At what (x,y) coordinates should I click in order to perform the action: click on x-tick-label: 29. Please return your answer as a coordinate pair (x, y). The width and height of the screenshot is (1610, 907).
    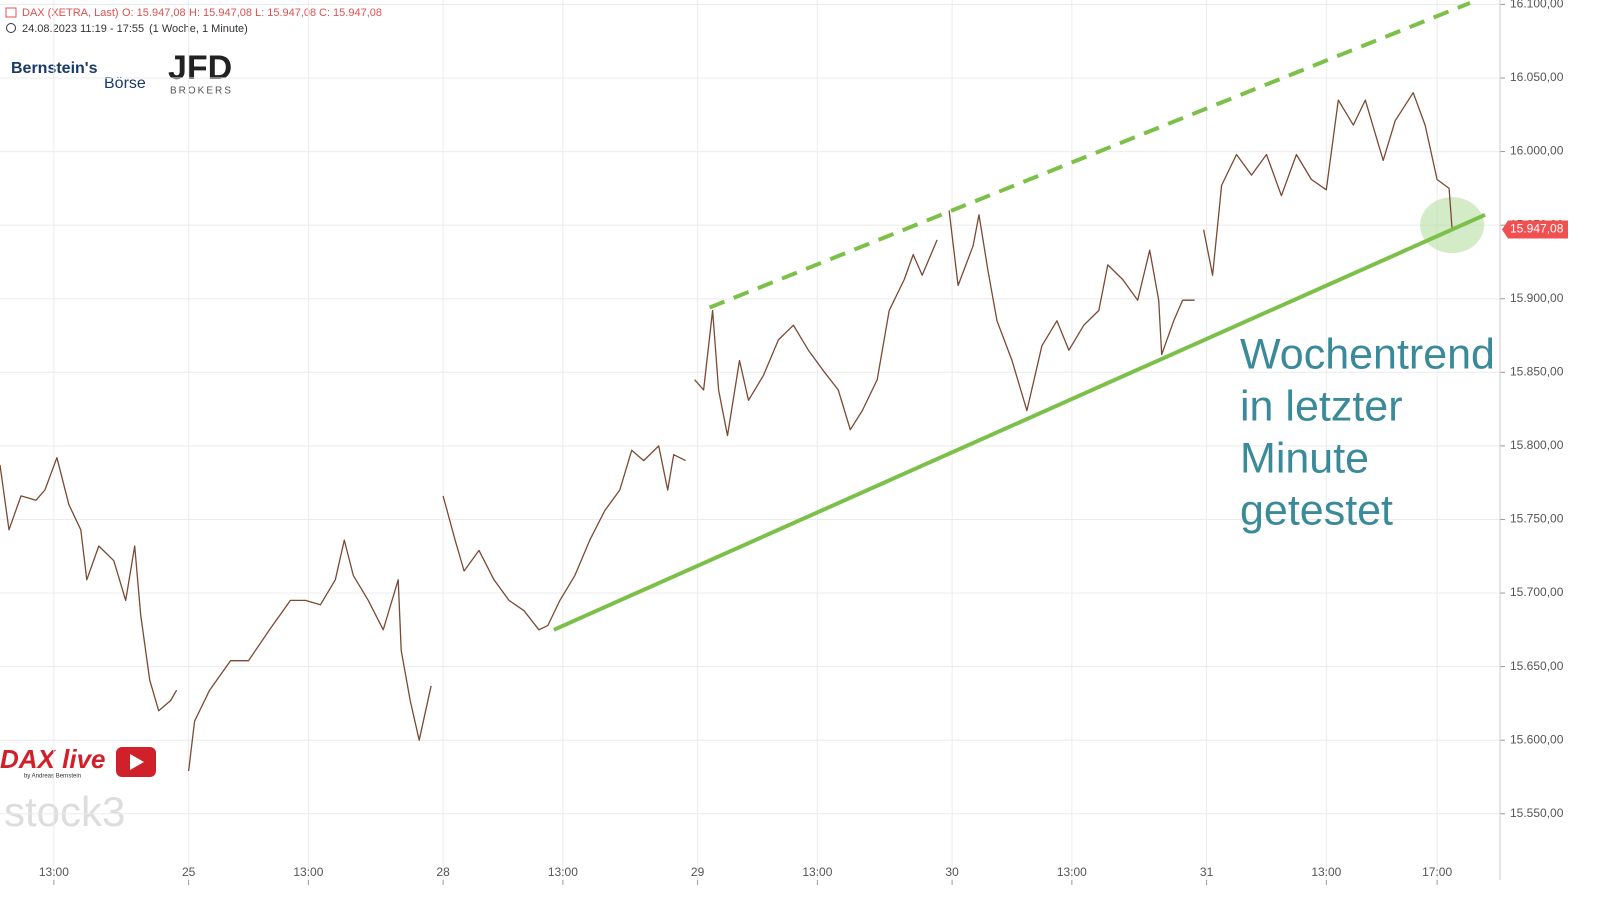
    Looking at the image, I should click on (698, 872).